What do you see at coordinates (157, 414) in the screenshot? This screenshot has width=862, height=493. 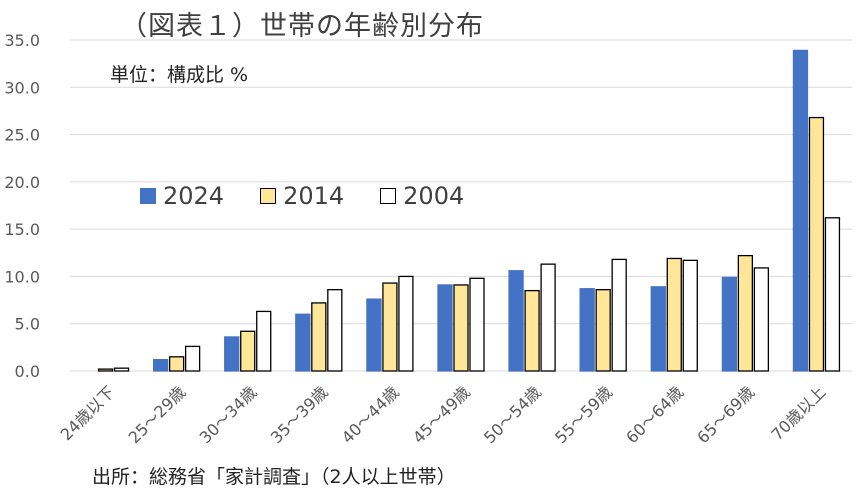 I see `x-tick-label: 25～29歳` at bounding box center [157, 414].